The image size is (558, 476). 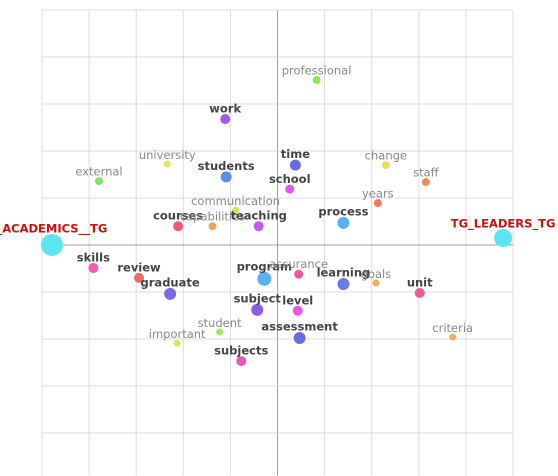 I want to click on point-label: review, so click(x=139, y=267).